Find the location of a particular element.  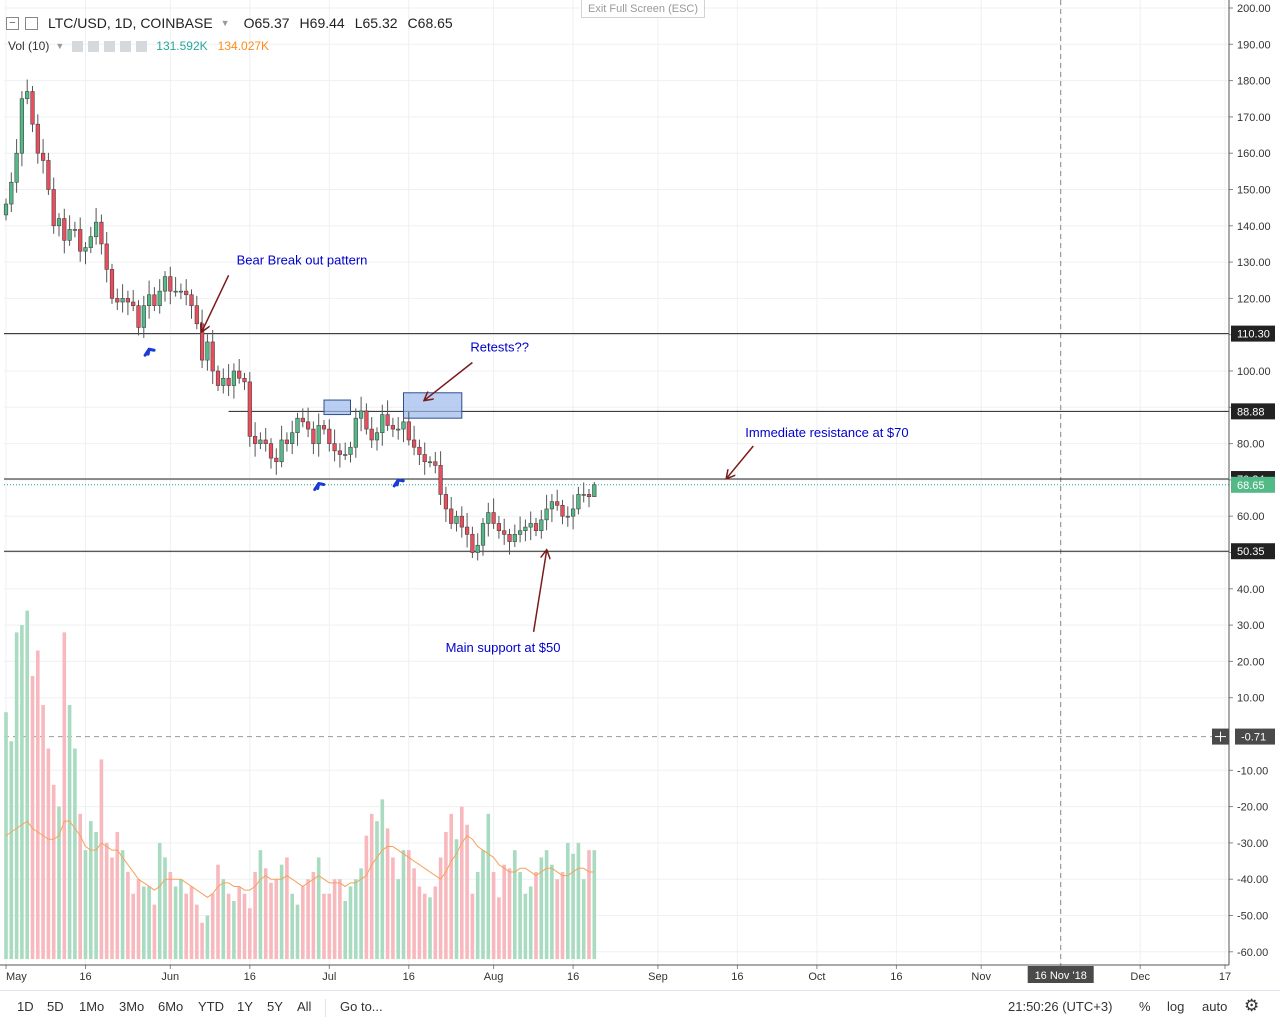

percent-toggle: % is located at coordinates (1145, 1006).